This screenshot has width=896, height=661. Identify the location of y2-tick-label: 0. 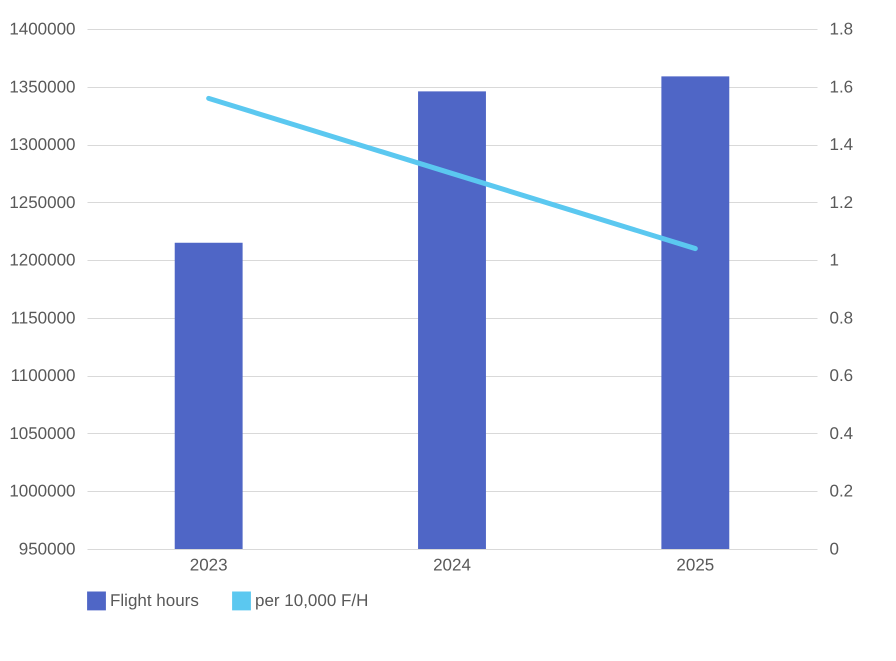
(834, 549).